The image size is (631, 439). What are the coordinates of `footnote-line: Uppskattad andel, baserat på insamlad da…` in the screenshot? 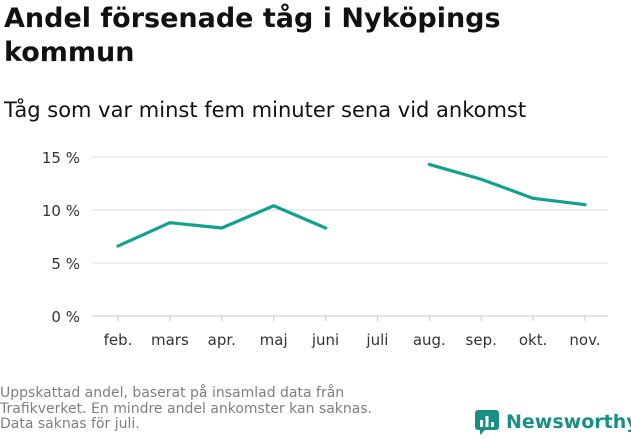 It's located at (172, 393).